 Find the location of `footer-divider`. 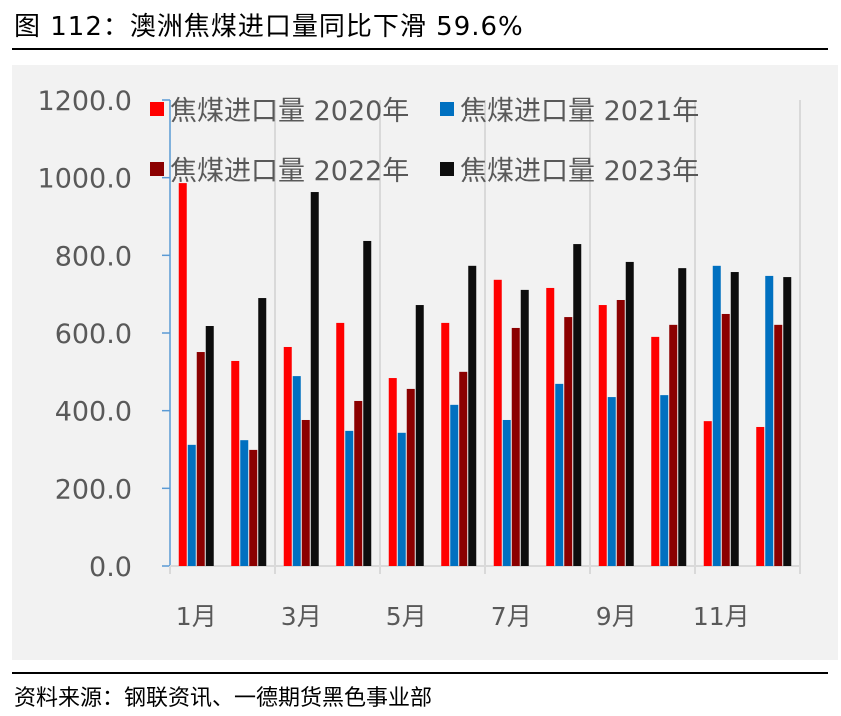

footer-divider is located at coordinates (420, 673).